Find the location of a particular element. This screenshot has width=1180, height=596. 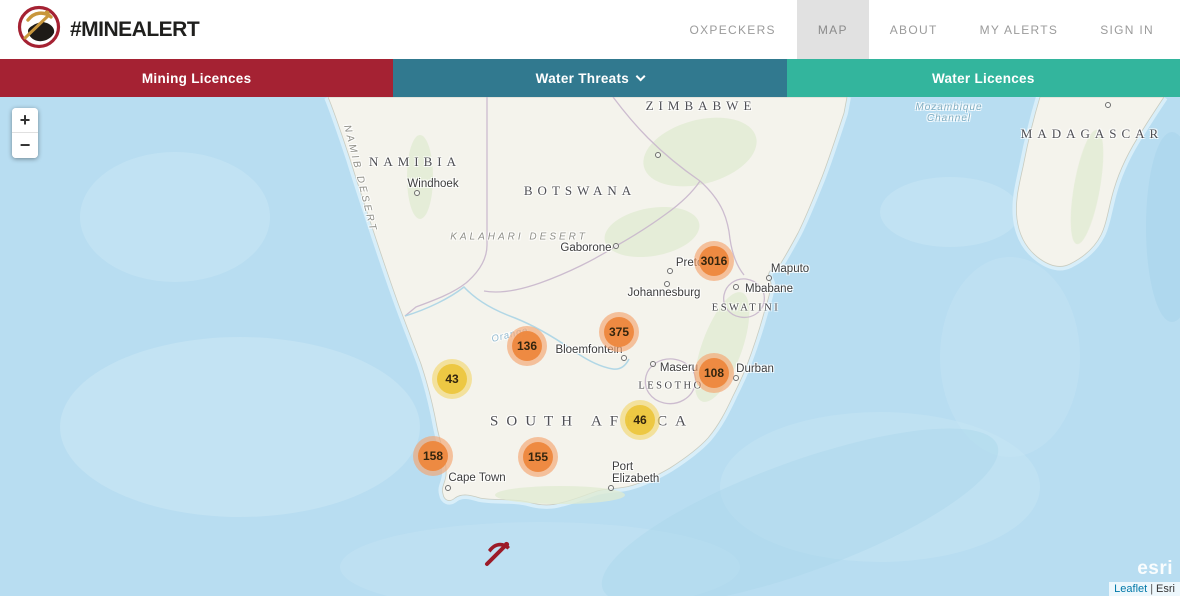

orange-river is located at coordinates (517, 327).